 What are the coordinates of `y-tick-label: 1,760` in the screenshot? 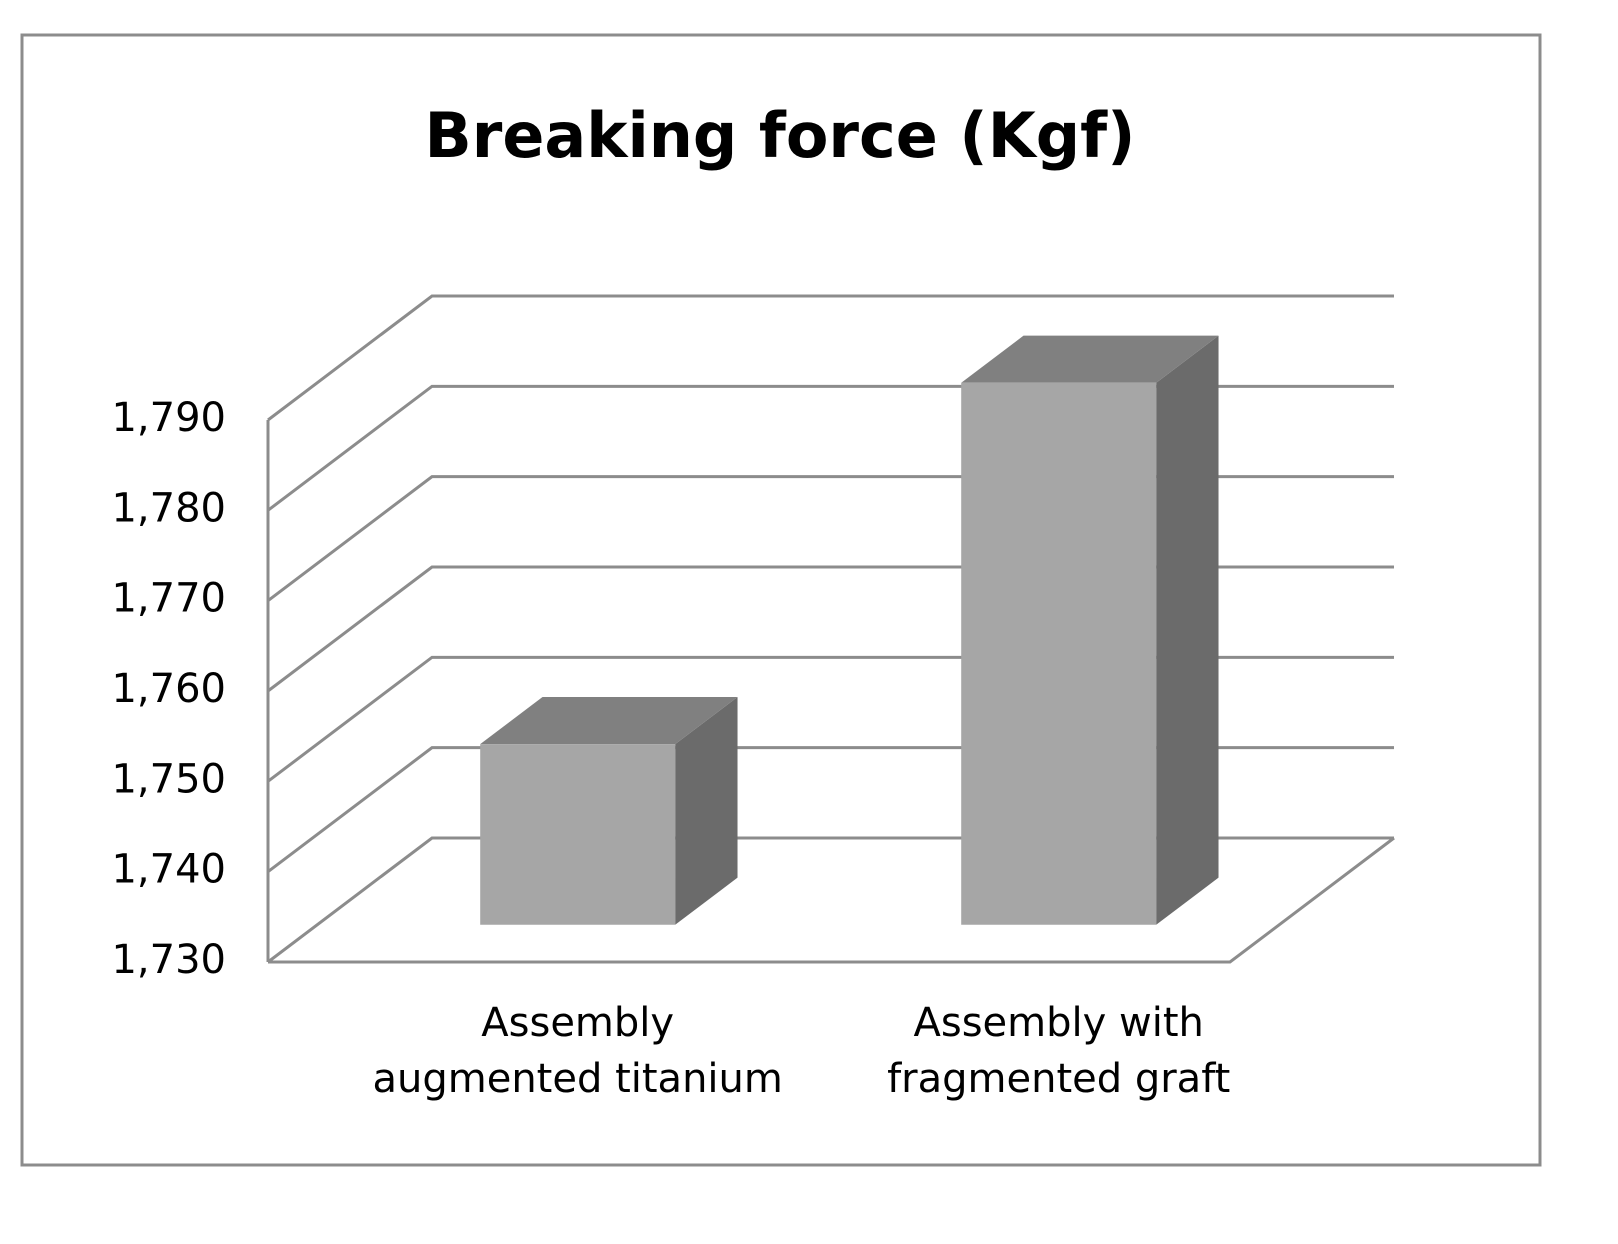 It's located at (168, 689).